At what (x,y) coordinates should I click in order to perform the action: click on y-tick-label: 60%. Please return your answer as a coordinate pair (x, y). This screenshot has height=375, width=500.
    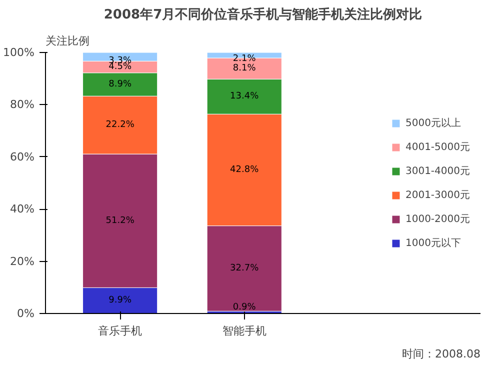
    Looking at the image, I should click on (22, 157).